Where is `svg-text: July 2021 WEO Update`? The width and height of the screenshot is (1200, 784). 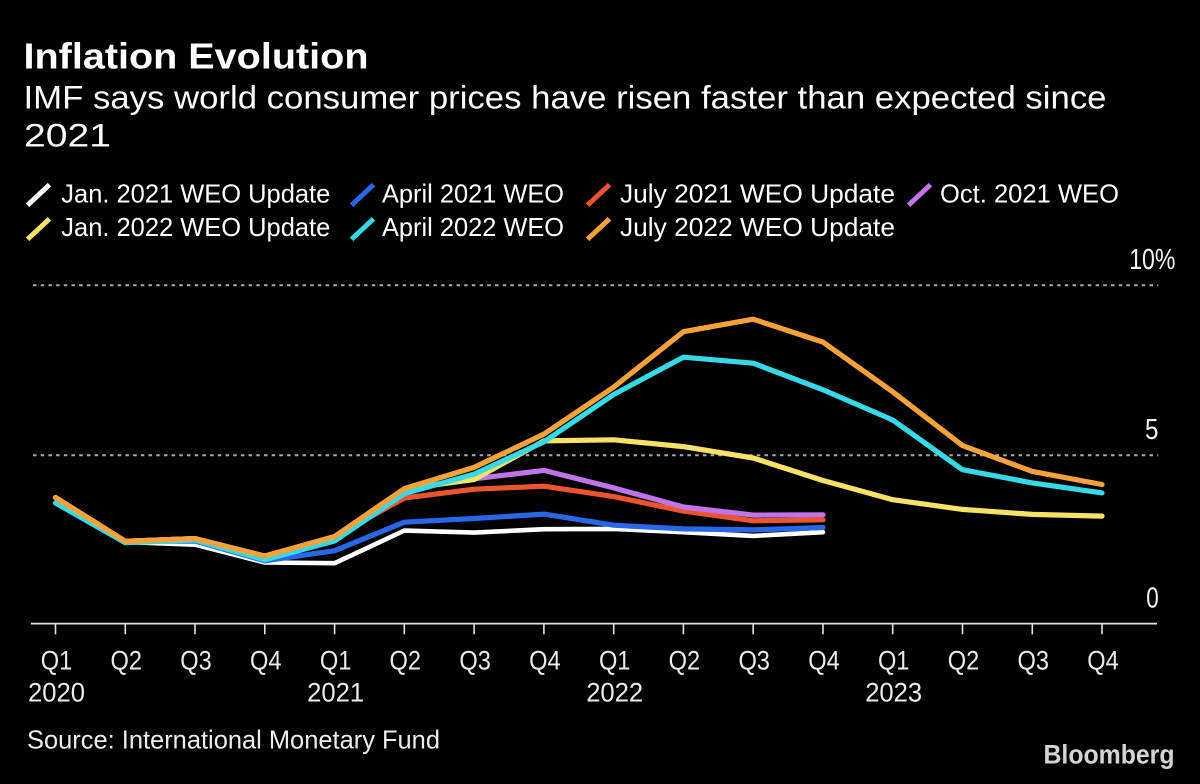 svg-text: July 2021 WEO Update is located at coordinates (757, 194).